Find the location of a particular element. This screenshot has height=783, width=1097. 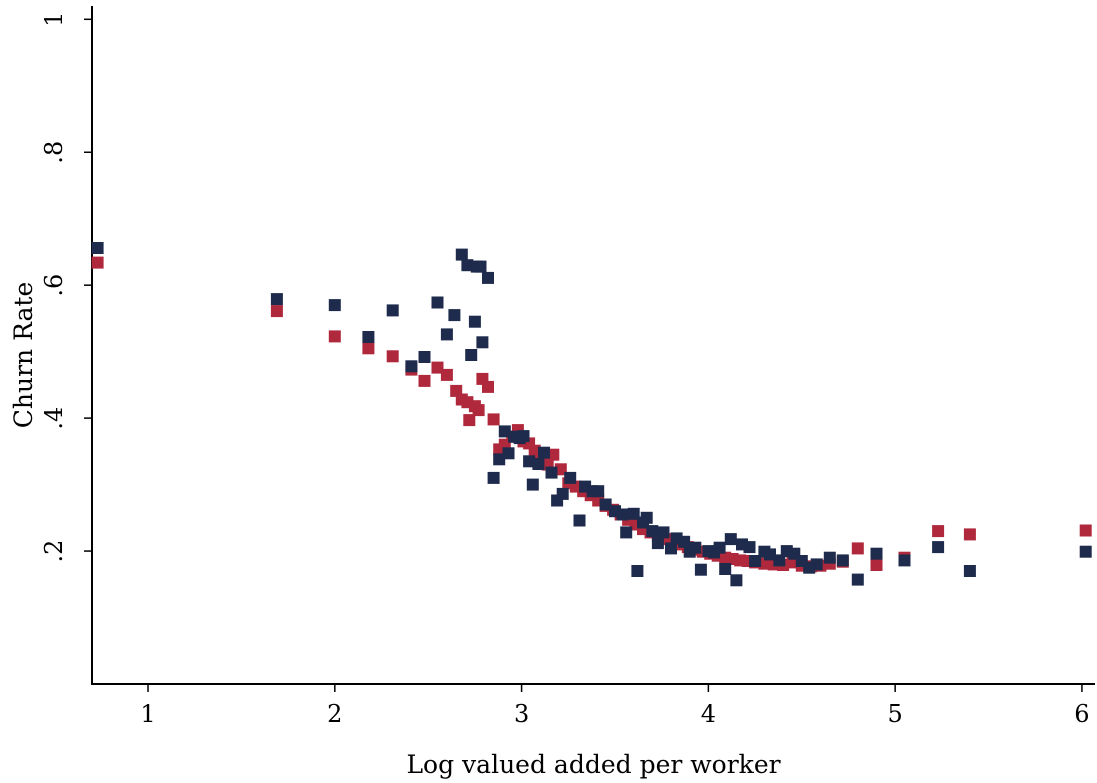

y-tick-label: .8 is located at coordinates (54, 152).